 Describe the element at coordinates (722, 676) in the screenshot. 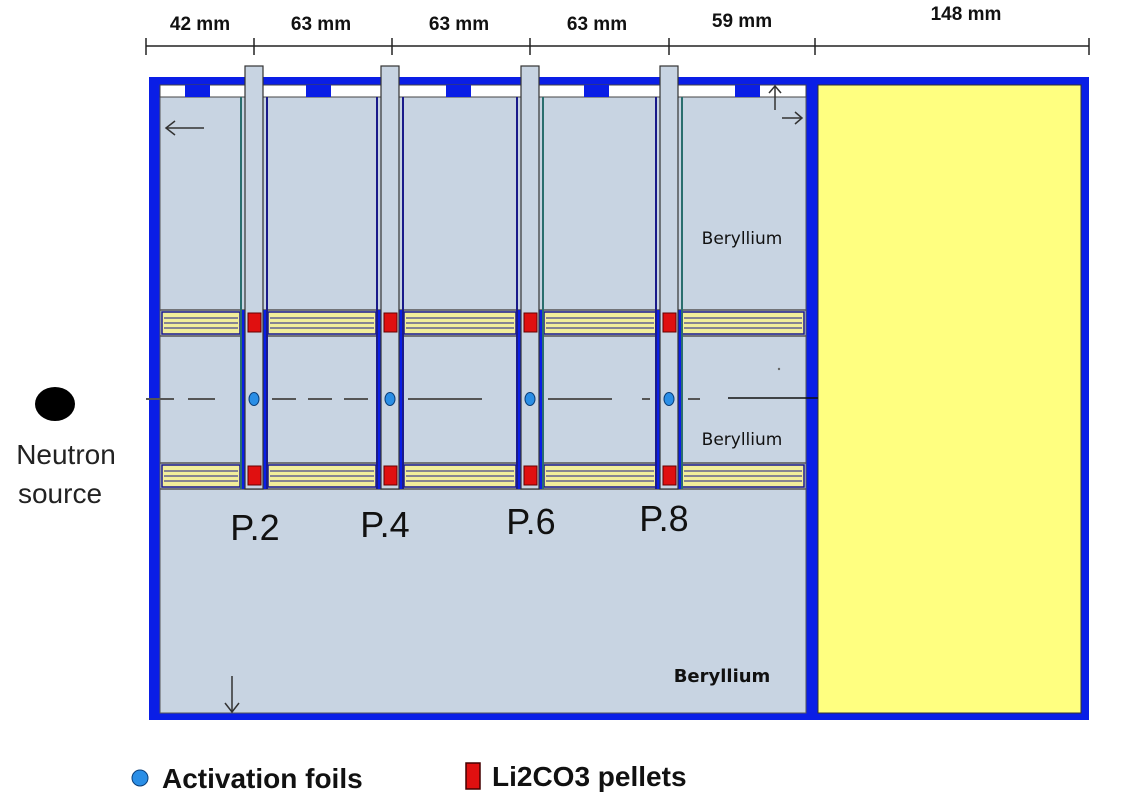

I see `beryllium-label-lower: Beryllium` at that location.